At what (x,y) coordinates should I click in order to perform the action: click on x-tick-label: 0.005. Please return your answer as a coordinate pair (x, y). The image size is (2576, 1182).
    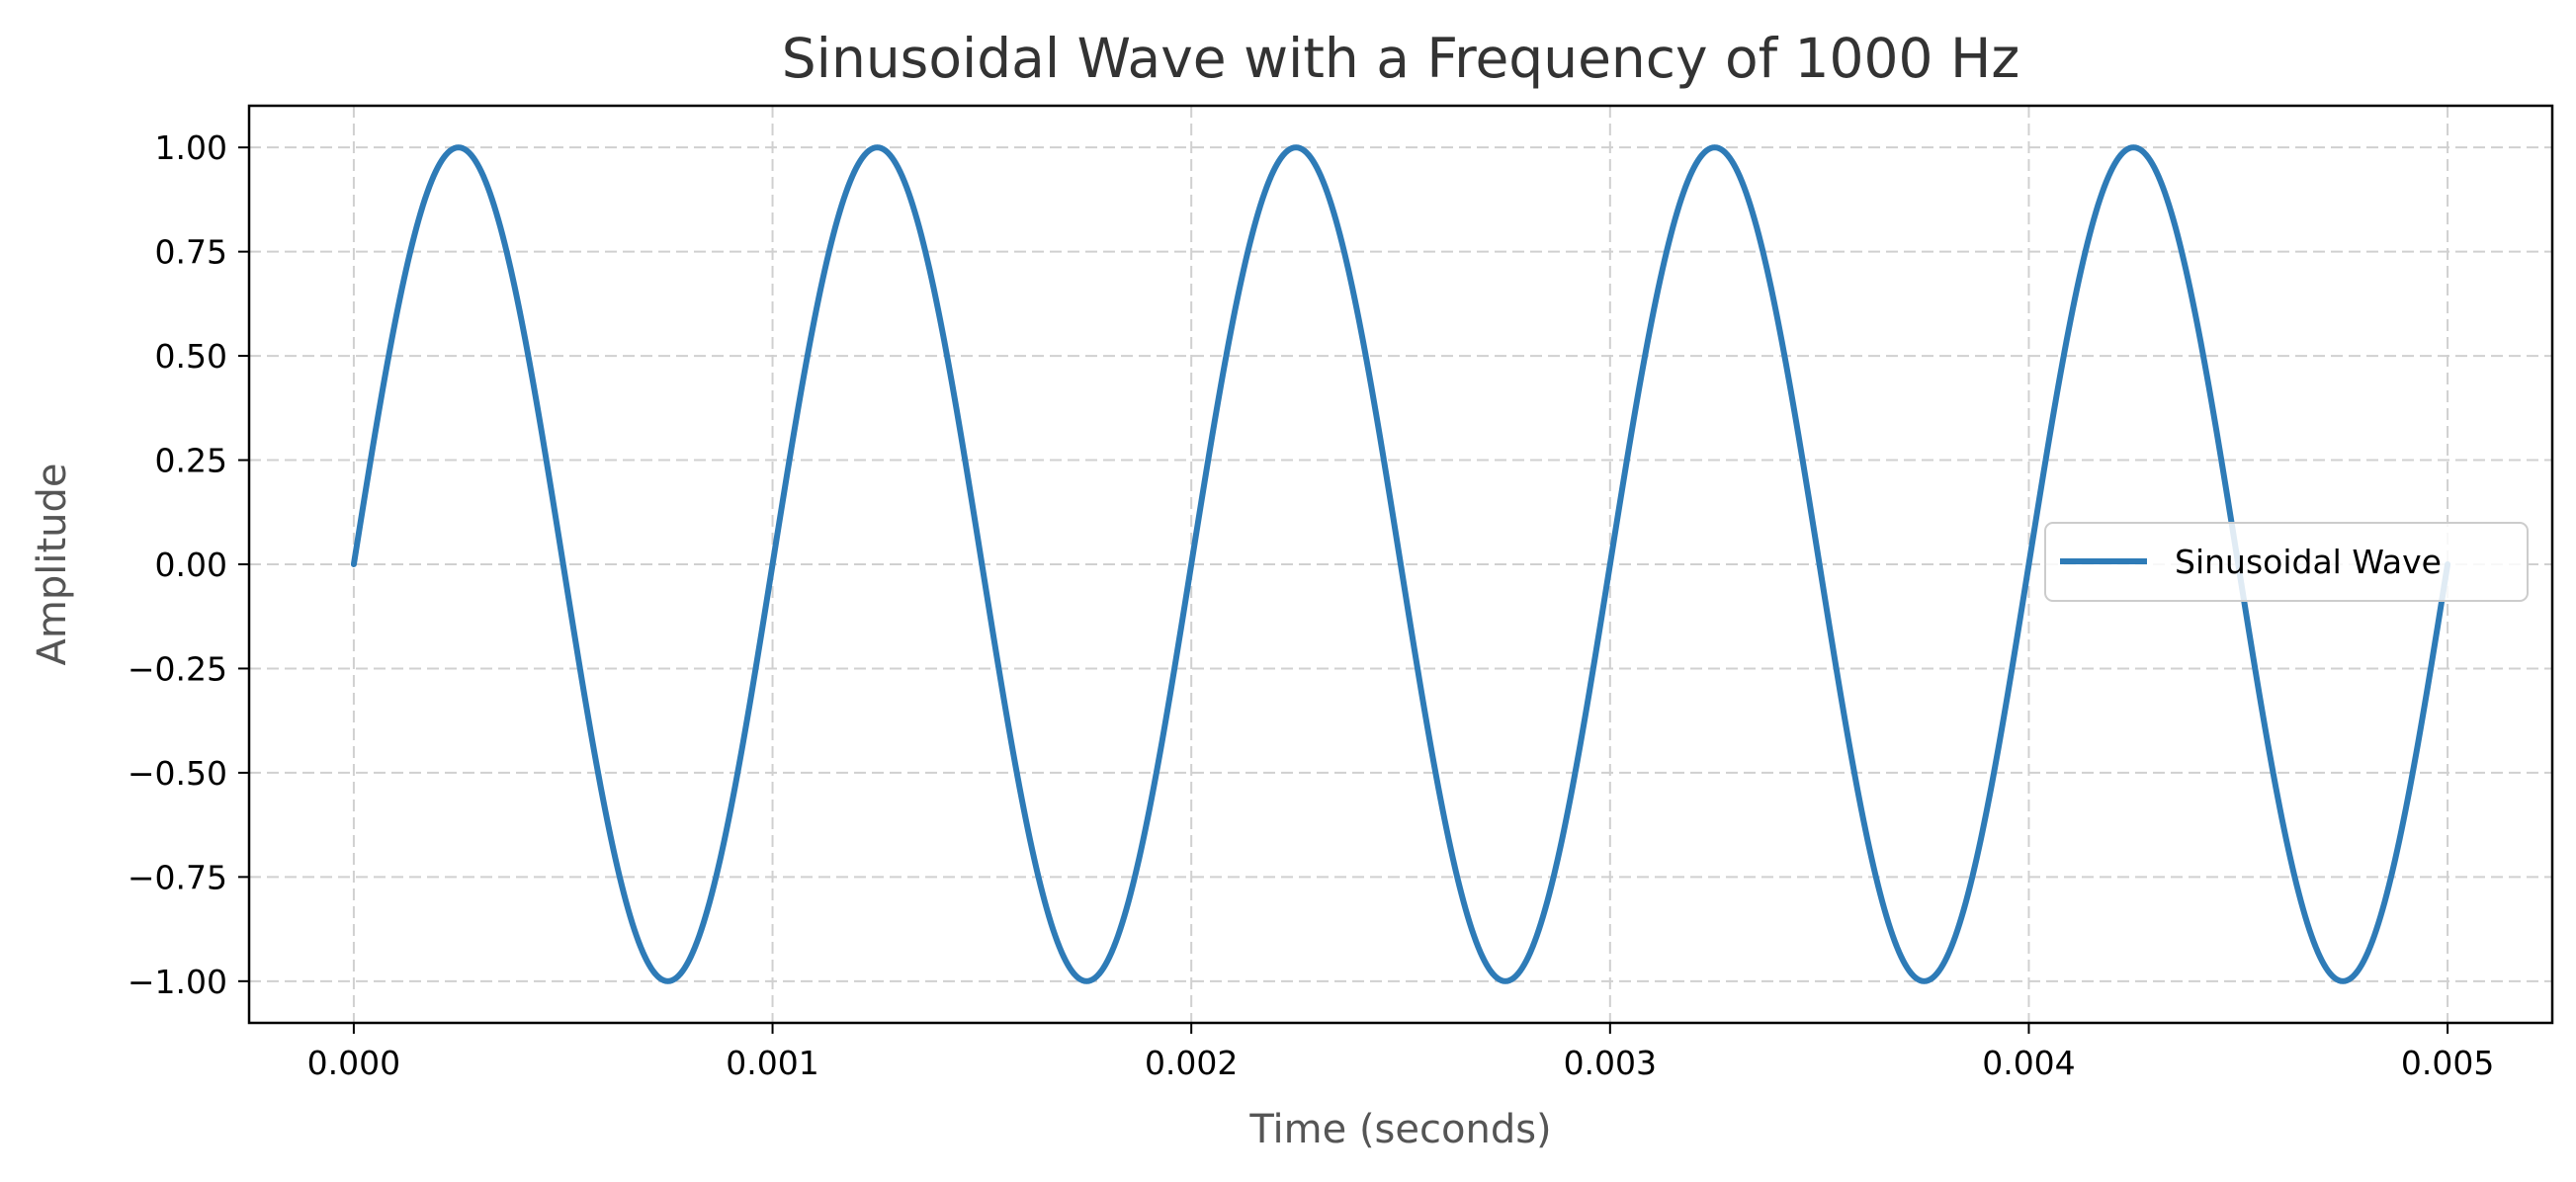
    Looking at the image, I should click on (2447, 1063).